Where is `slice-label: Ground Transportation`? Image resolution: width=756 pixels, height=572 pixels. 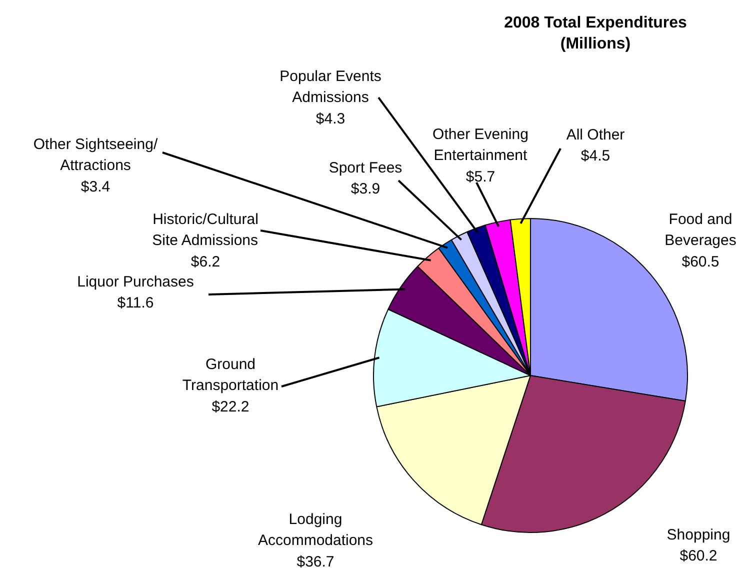
slice-label: Ground Transportation is located at coordinates (230, 375).